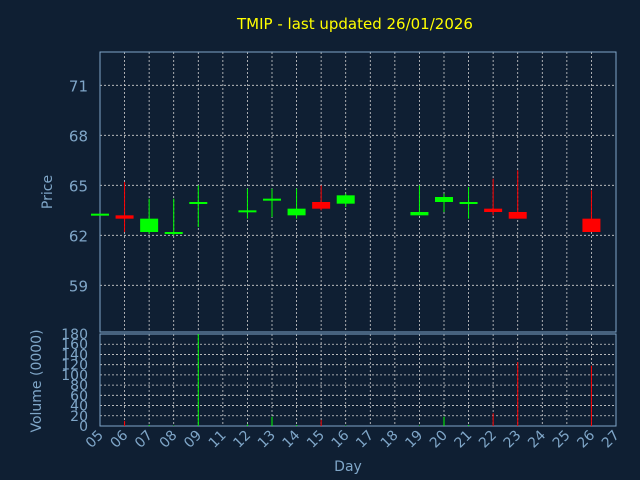 The image size is (640, 480). Describe the element at coordinates (119, 439) in the screenshot. I see `x-tick-label: 06` at that location.